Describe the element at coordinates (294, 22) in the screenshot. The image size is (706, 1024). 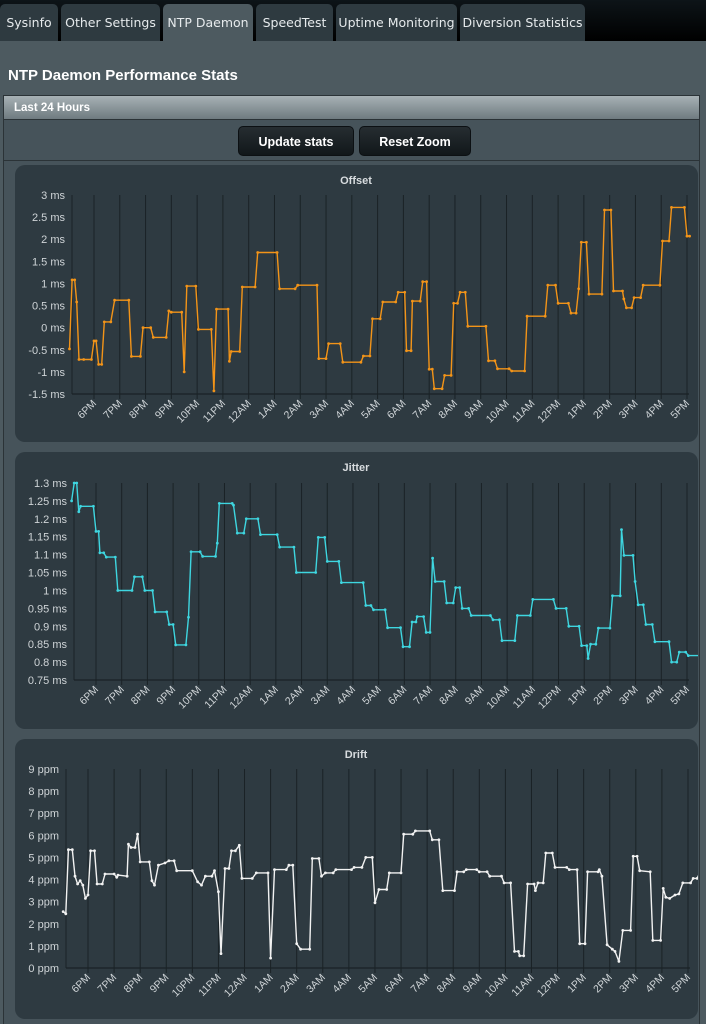
I see `tab-speedtest: SpeedTest` at that location.